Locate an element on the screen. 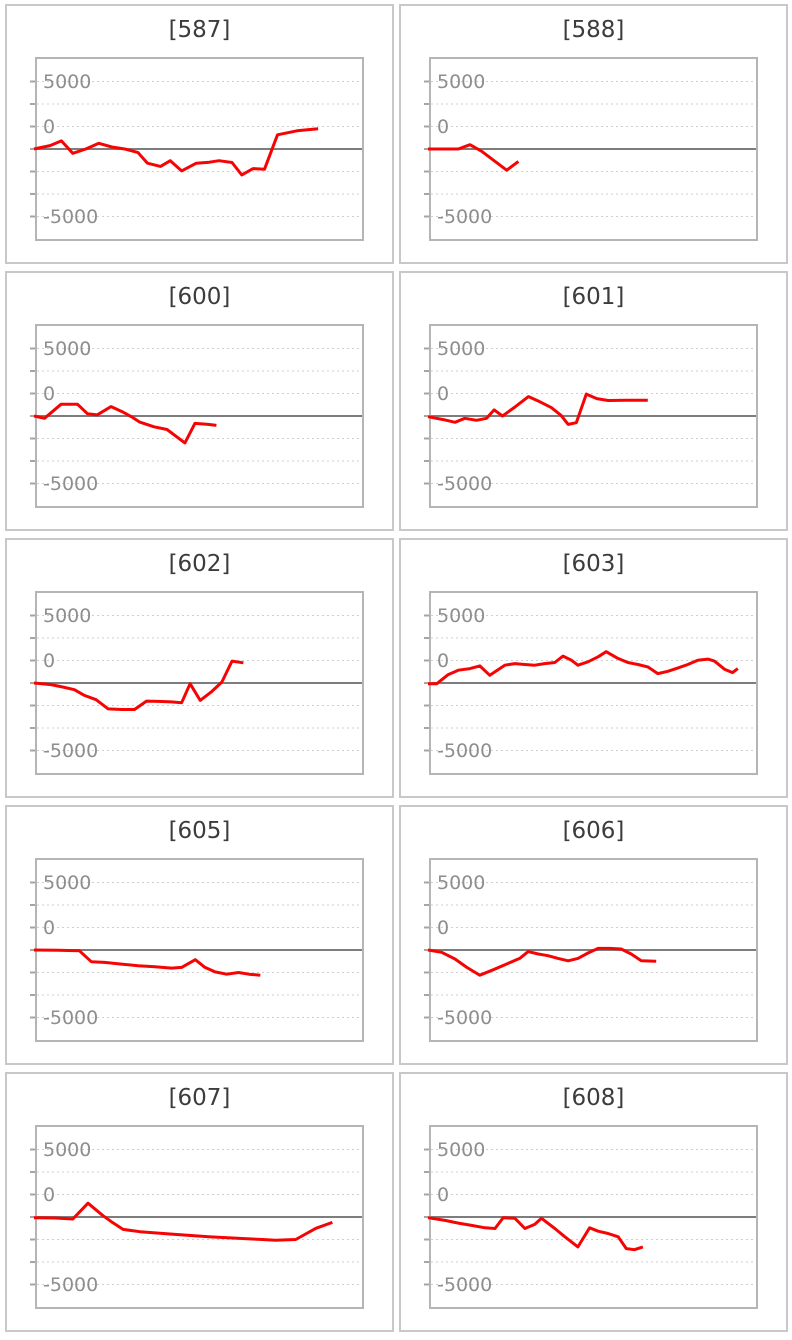 This screenshot has height=1340, width=792. chart-title: [600] is located at coordinates (199, 297).